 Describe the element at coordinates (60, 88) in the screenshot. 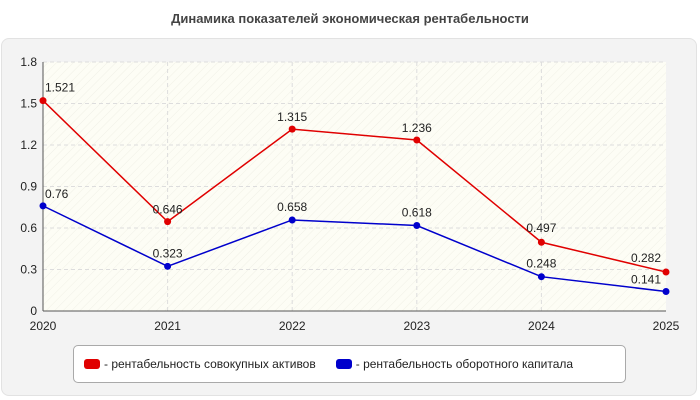

I see `data-label: 1.521` at that location.